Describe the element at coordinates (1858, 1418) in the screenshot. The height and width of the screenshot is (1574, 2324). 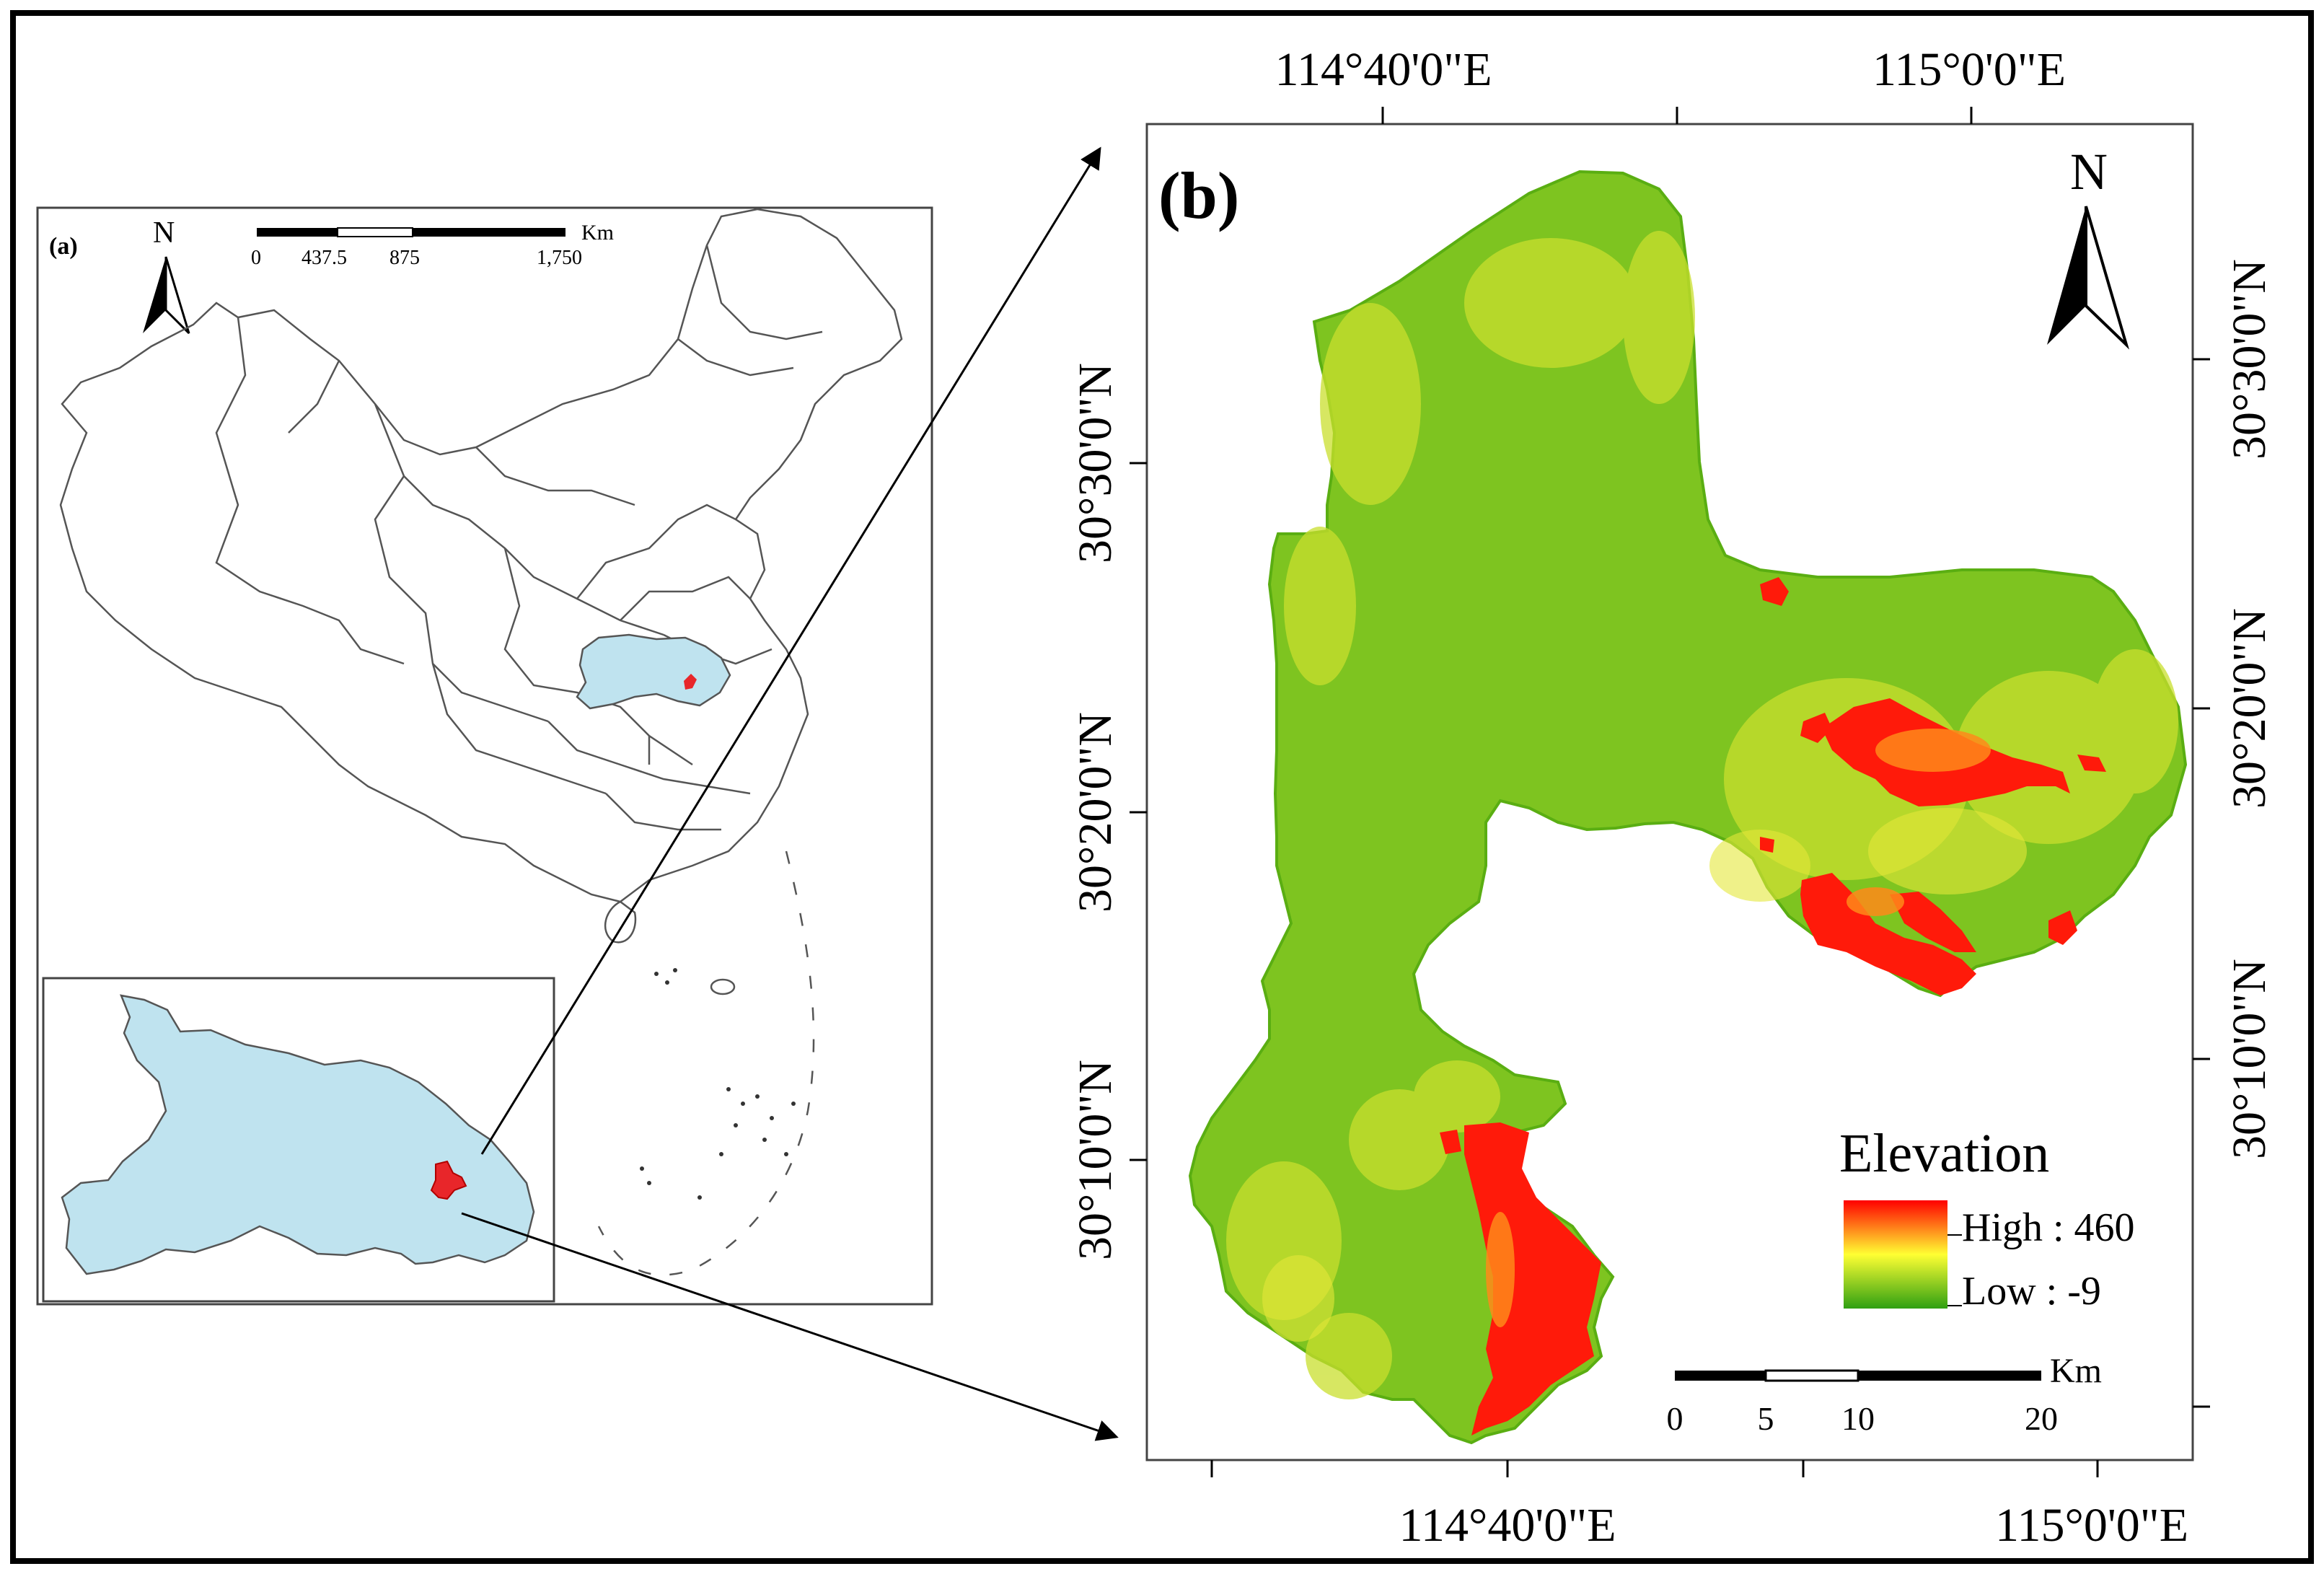
I see `panel-b-scale-tick: 10` at that location.